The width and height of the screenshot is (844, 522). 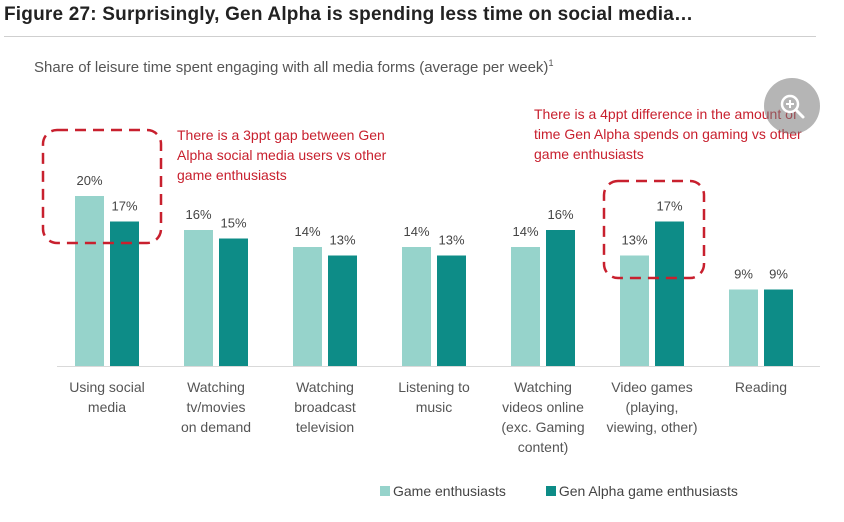 I want to click on legend-item-game-enthusiasts: Game enthusiasts, so click(x=443, y=491).